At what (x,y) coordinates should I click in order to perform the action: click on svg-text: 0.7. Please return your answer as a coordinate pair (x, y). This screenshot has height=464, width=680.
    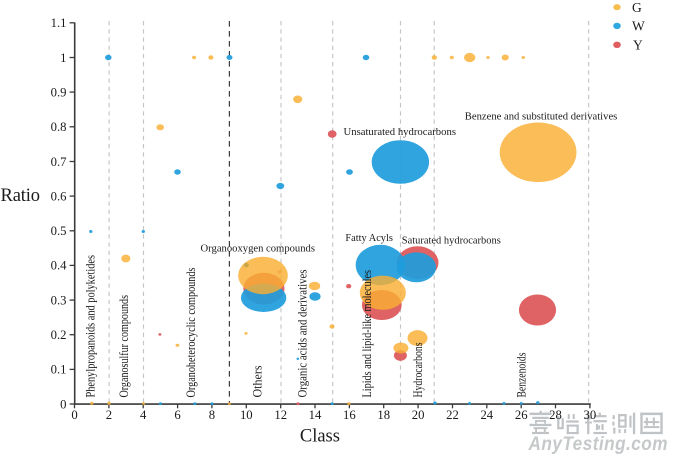
    Looking at the image, I should click on (59, 162).